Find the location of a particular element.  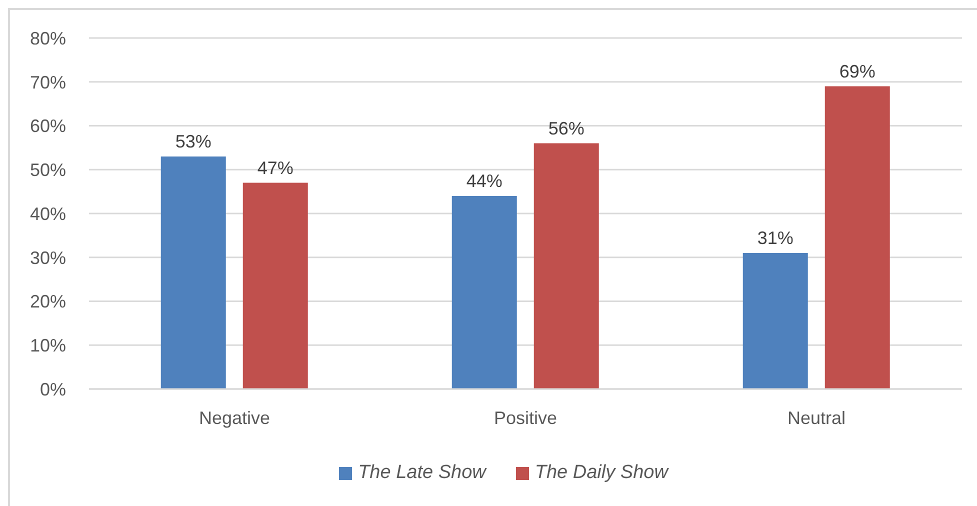

data-label: 44% is located at coordinates (484, 180).